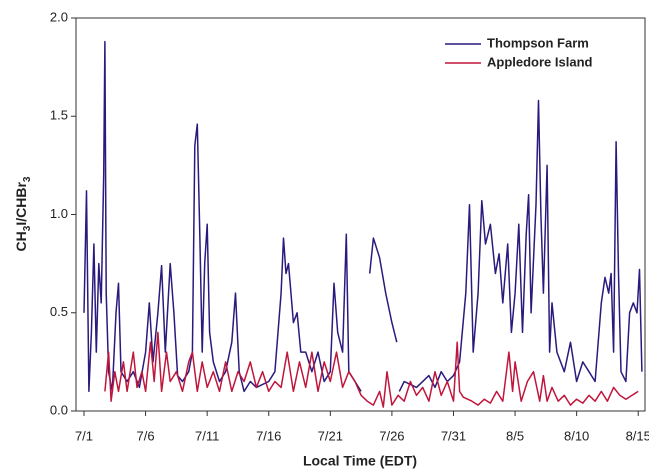  What do you see at coordinates (268, 435) in the screenshot?
I see `x-tick-label: 7/16` at bounding box center [268, 435].